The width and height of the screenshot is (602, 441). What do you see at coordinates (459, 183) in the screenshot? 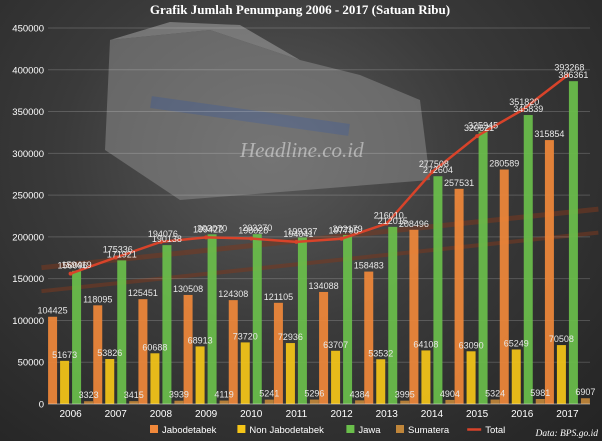
I see `data-label: 257531` at bounding box center [459, 183].